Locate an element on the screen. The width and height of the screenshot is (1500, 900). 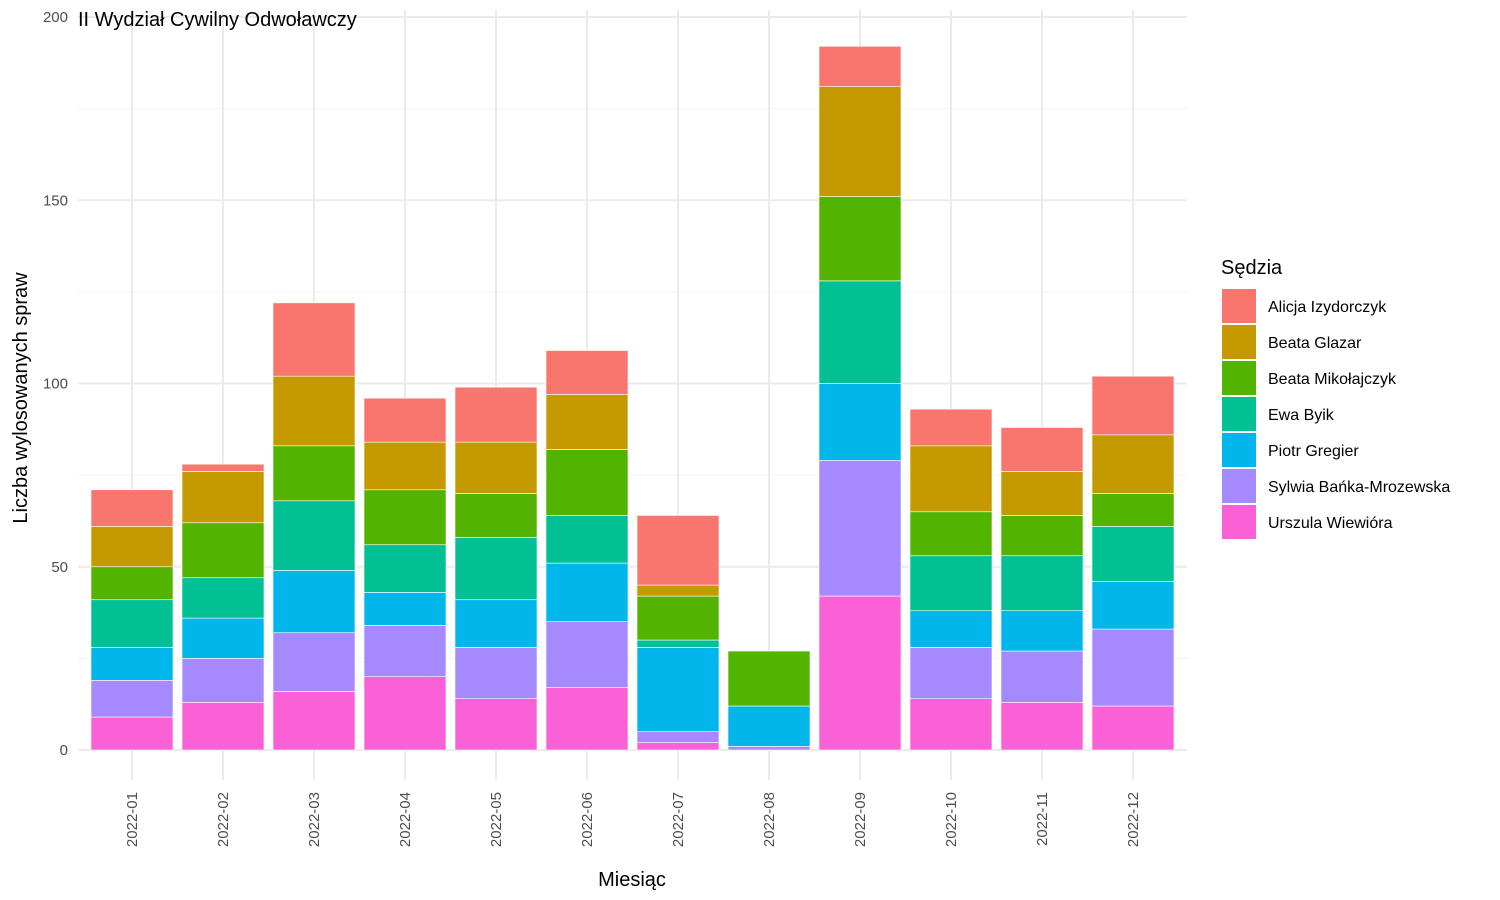
legend-item: Urszula Wiewióra is located at coordinates (1307, 522).